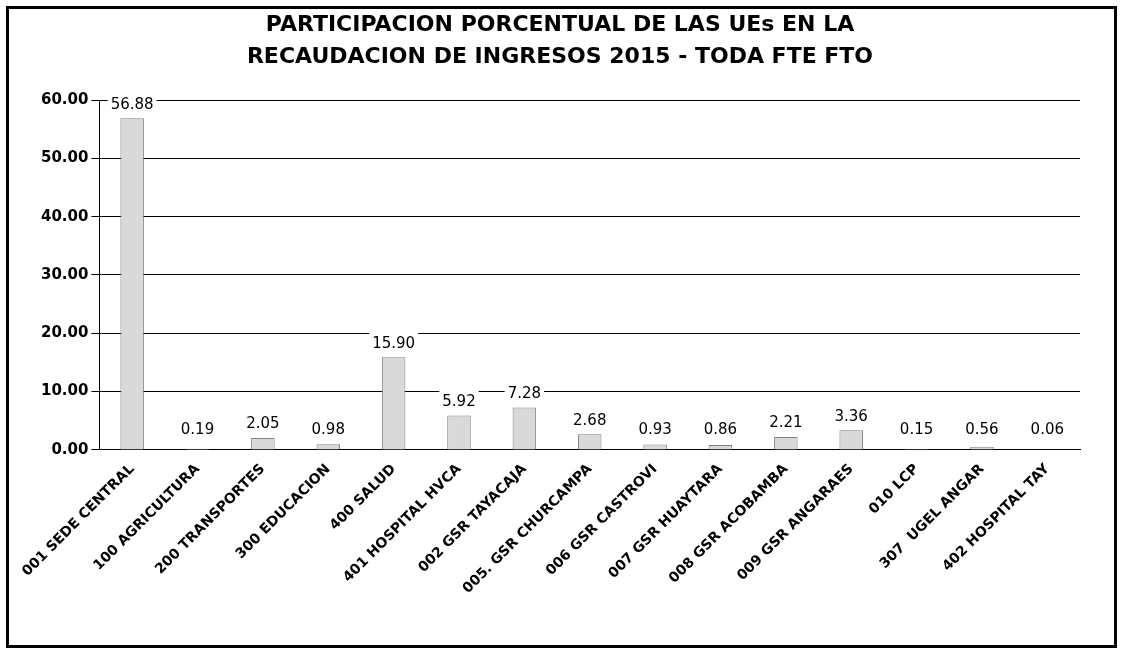 This screenshot has height=654, width=1125. Describe the element at coordinates (916, 429) in the screenshot. I see `data-label: 0.15` at that location.